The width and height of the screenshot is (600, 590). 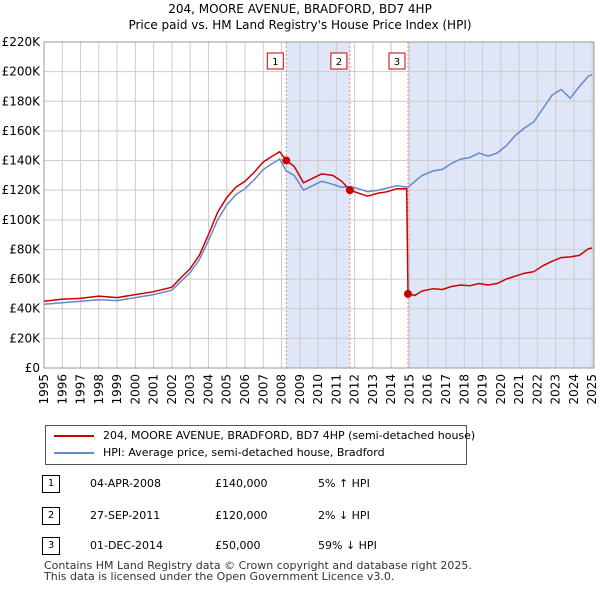 I want to click on y-tick-label: £60K, so click(x=25, y=279).